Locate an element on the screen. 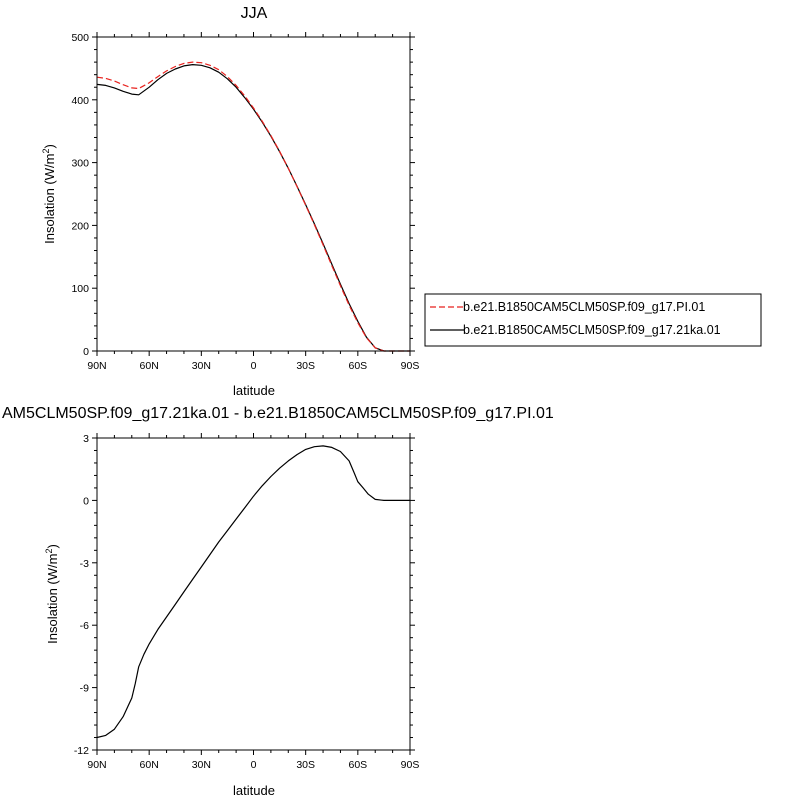 Image resolution: width=800 pixels, height=800 pixels. y-tick-label: 3 is located at coordinates (86, 439).